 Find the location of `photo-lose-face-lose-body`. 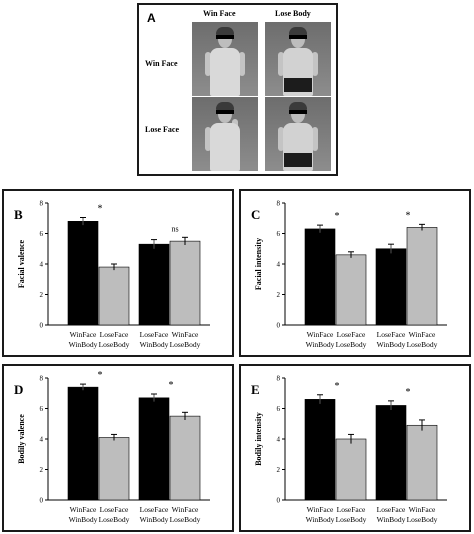

photo-lose-face-lose-body is located at coordinates (298, 134).